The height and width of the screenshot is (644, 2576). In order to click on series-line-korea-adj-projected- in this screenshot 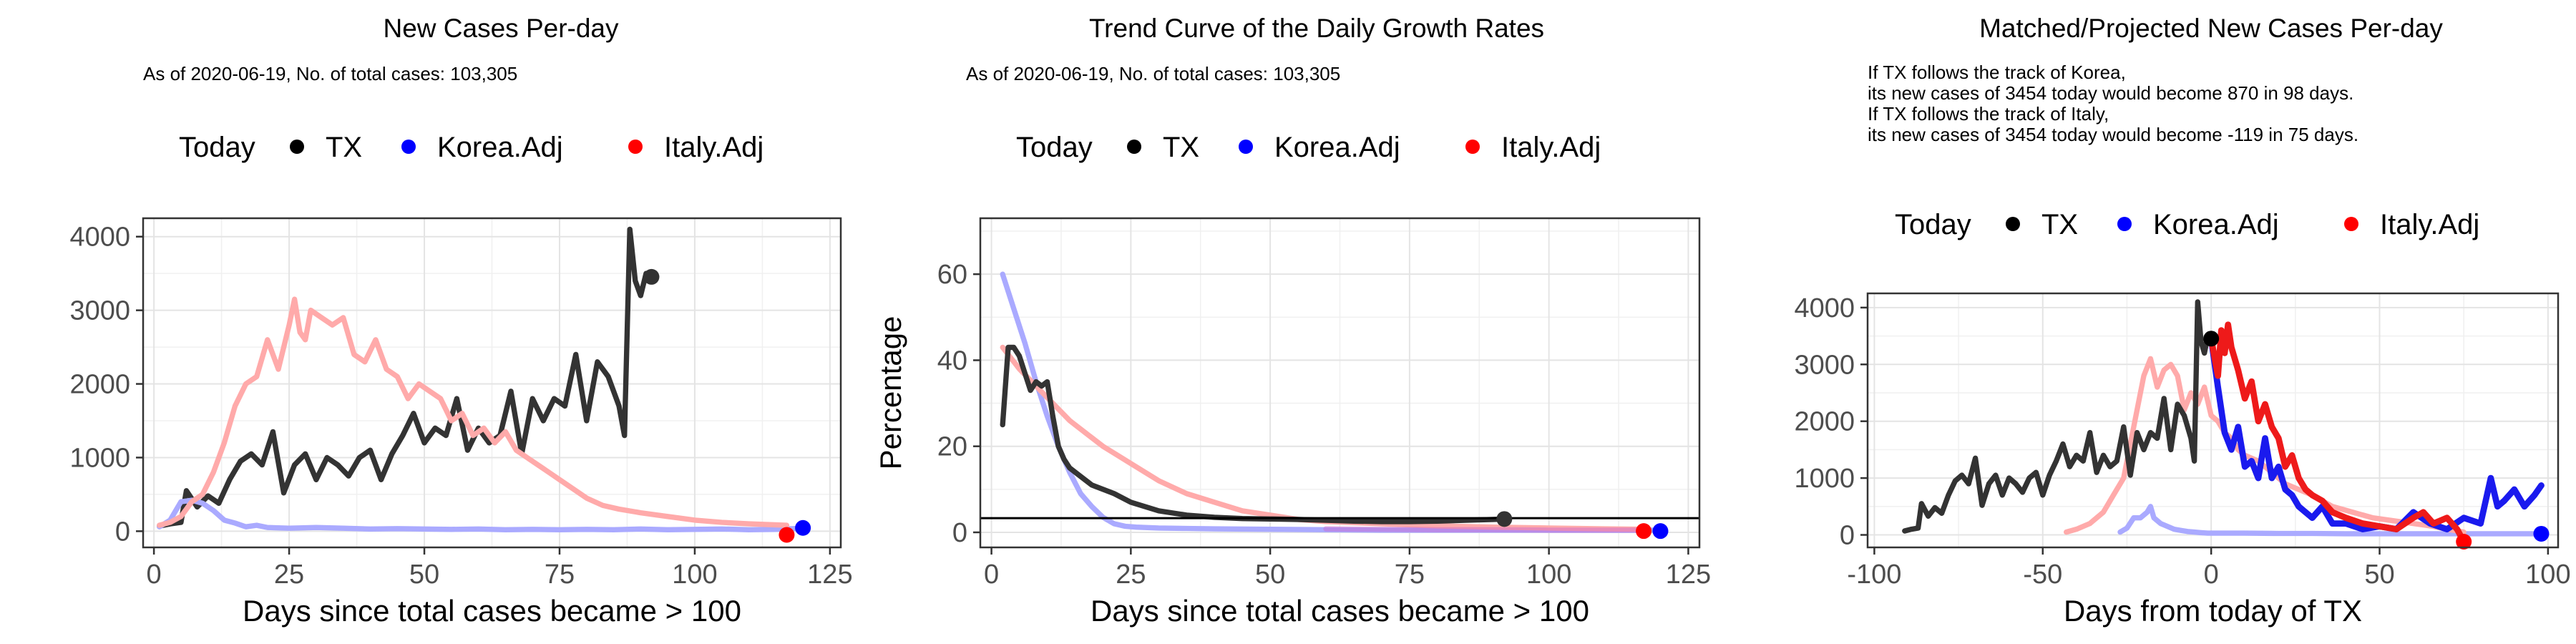, I will do `click(2376, 433)`.